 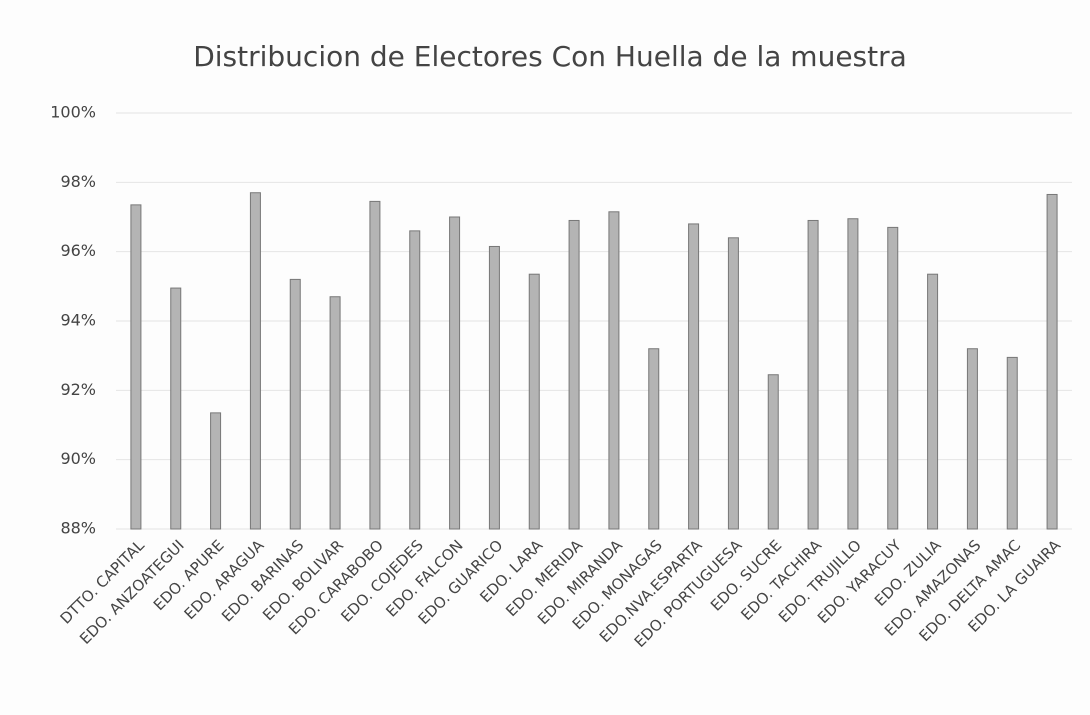 I want to click on y-tick-label: 92%, so click(x=78, y=389).